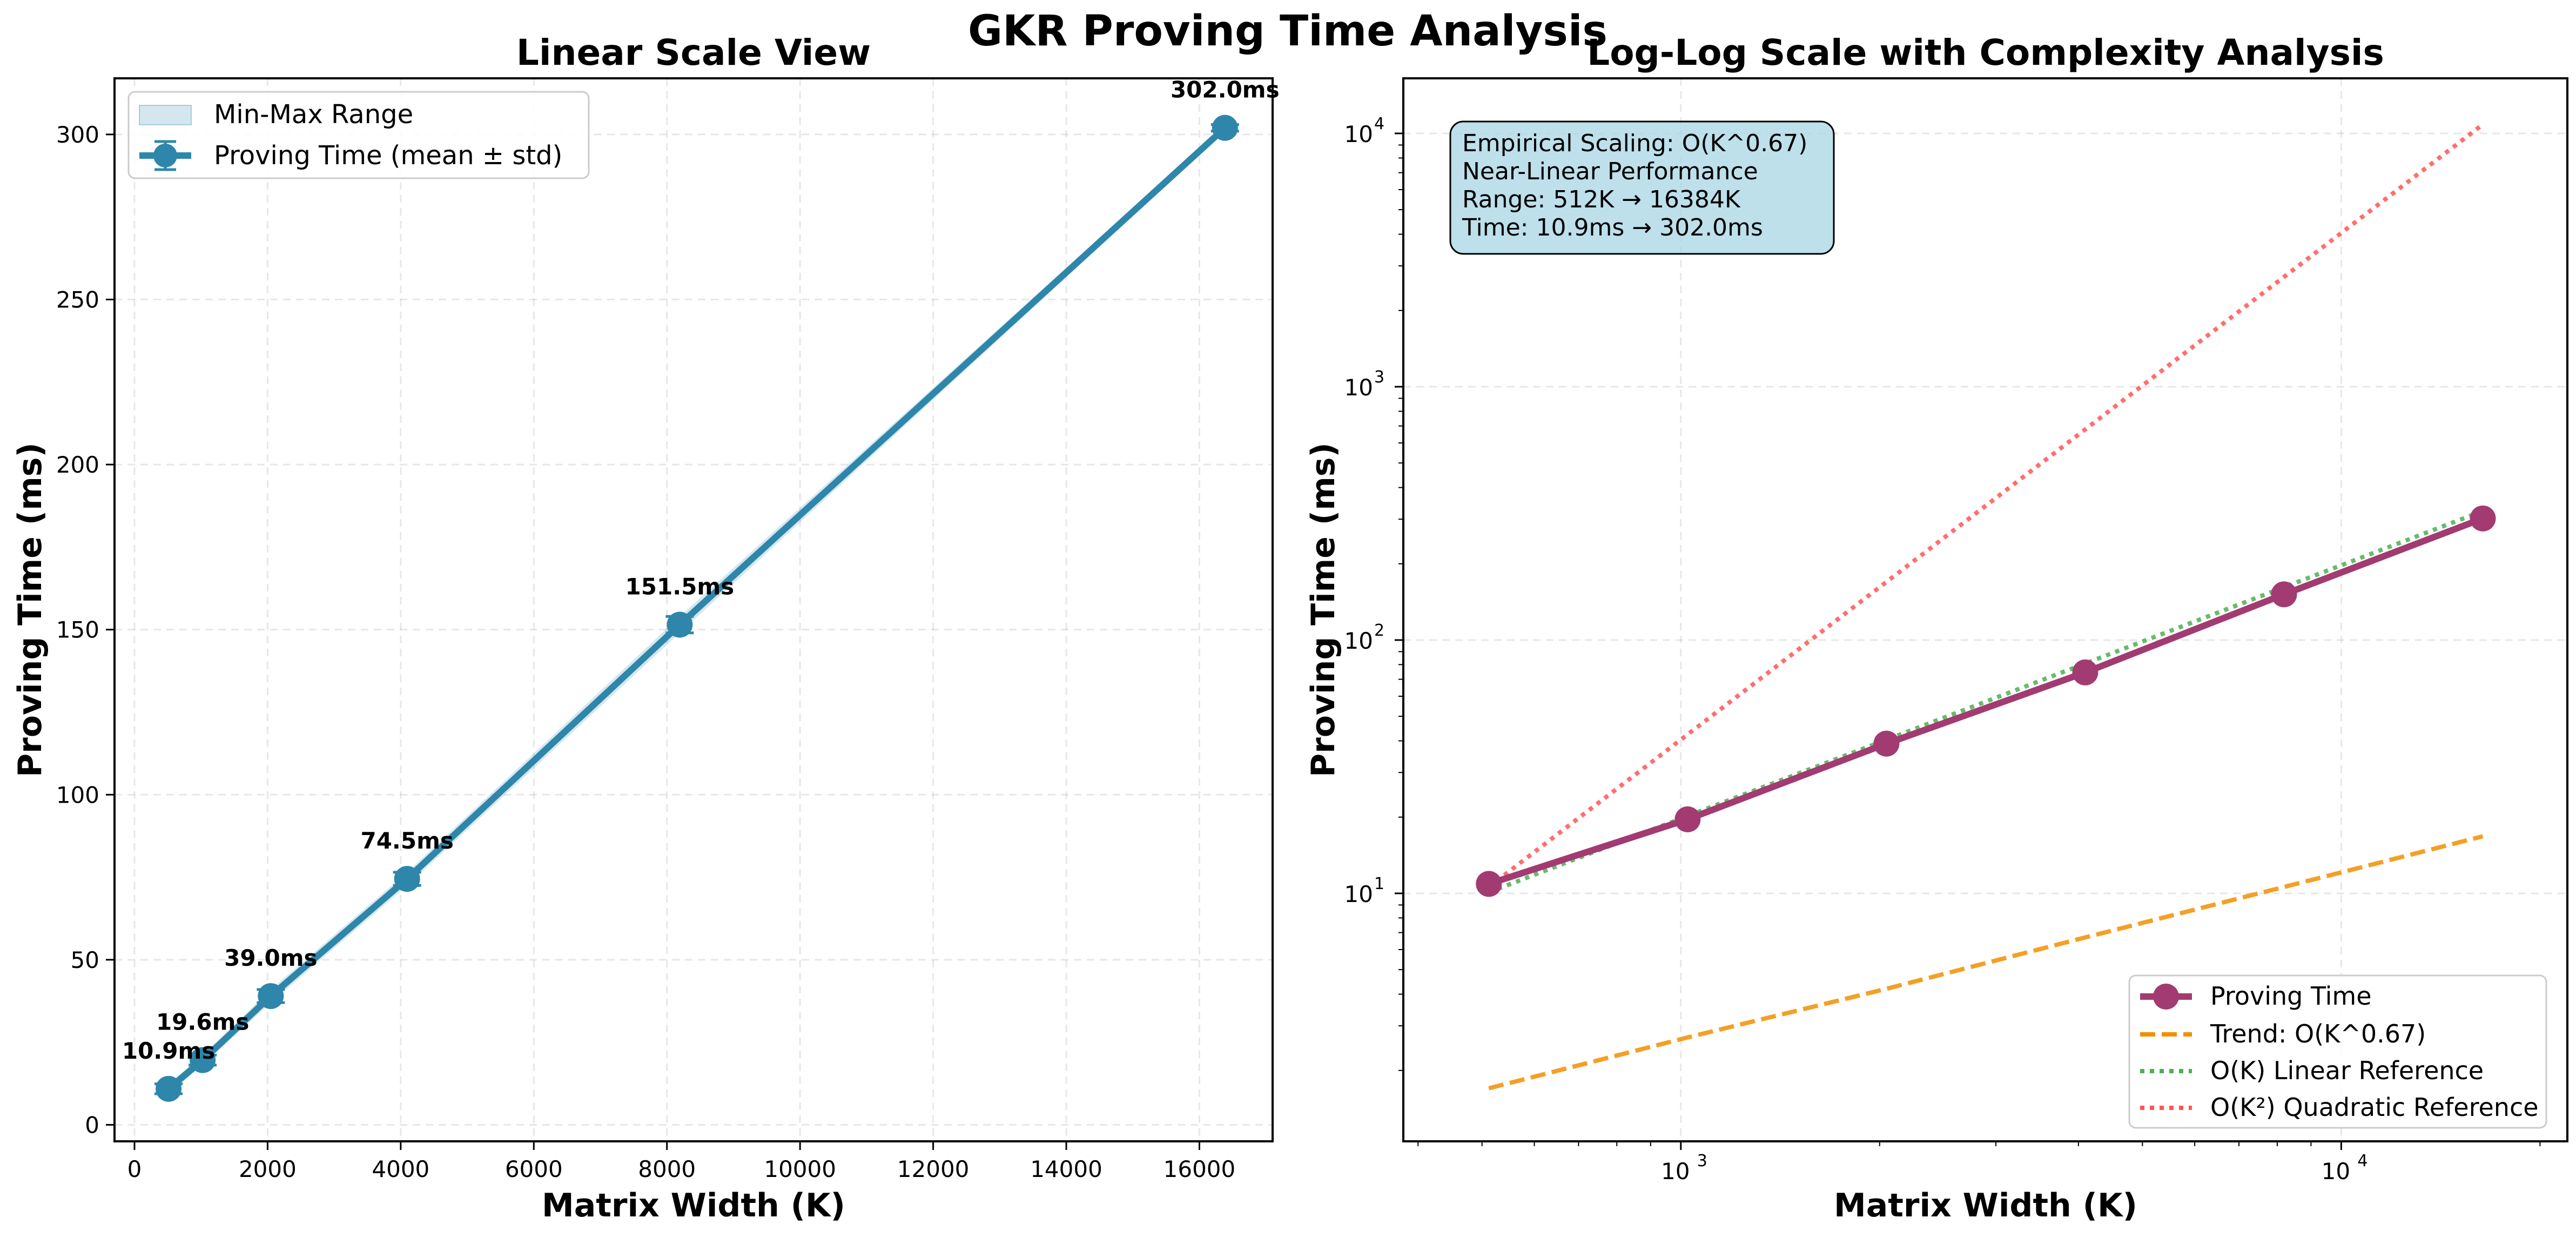 The height and width of the screenshot is (1238, 2576). Describe the element at coordinates (270, 958) in the screenshot. I see `data-label: 39.0ms` at that location.